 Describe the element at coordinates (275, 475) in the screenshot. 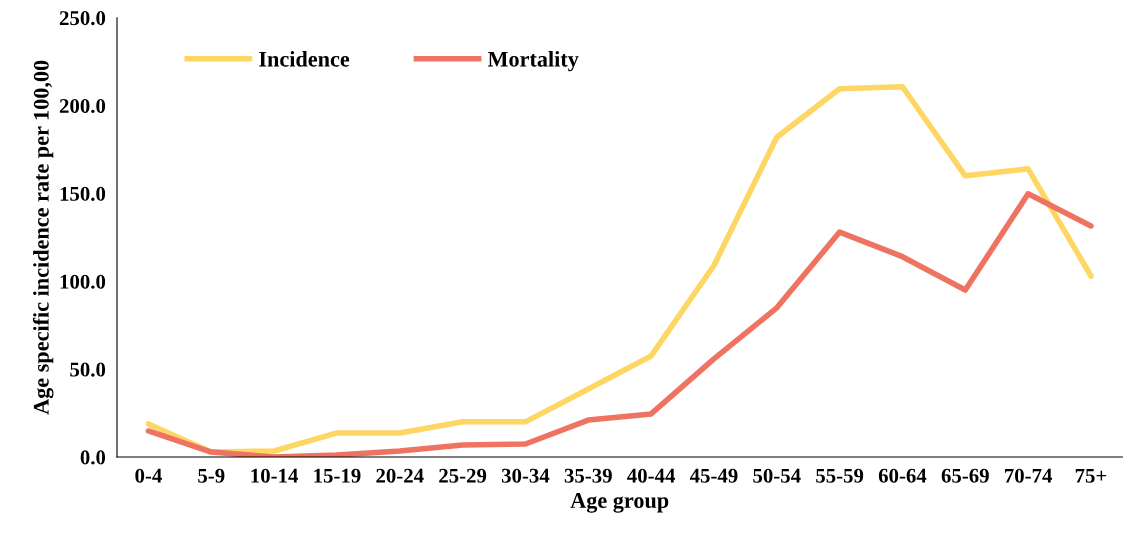

I see `x-tick-label: 10-14` at that location.